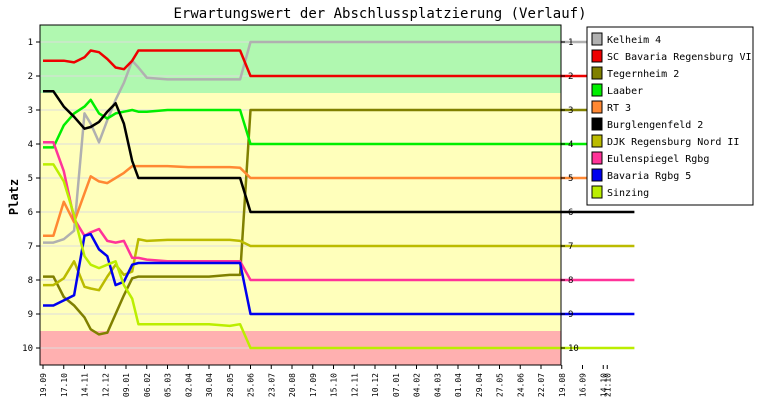  What do you see at coordinates (396, 385) in the screenshot?
I see `x-tick-label-17: 07.01` at bounding box center [396, 385].